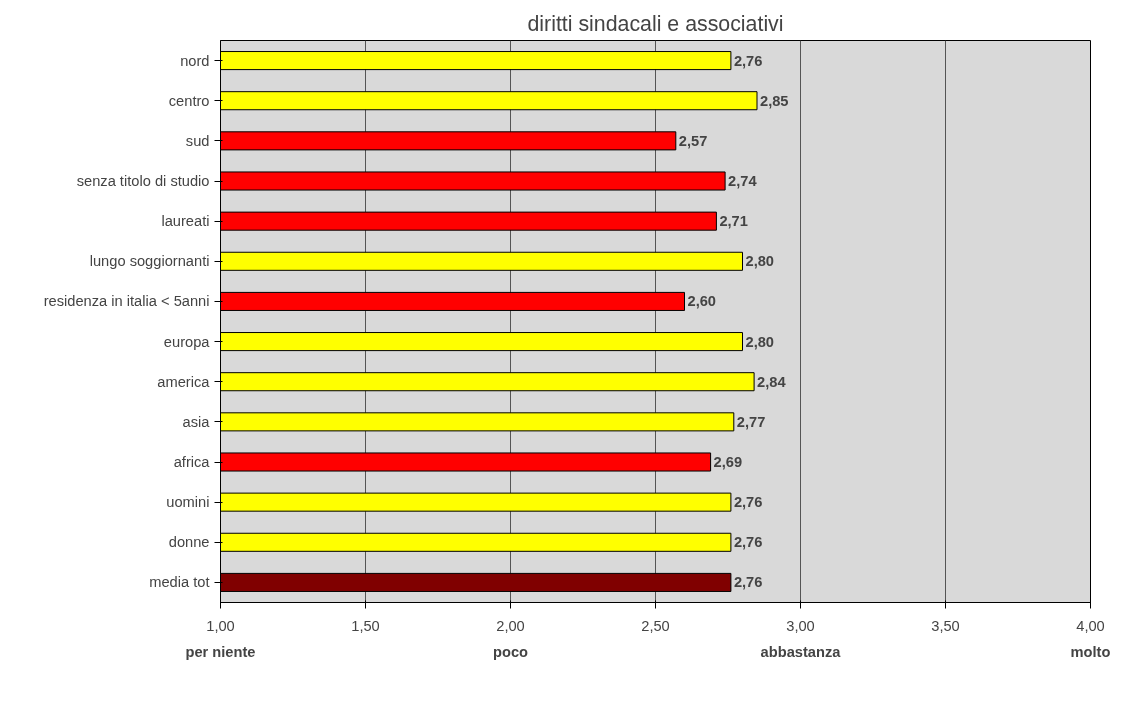  I want to click on x-tick-label: 2,50, so click(655, 625).